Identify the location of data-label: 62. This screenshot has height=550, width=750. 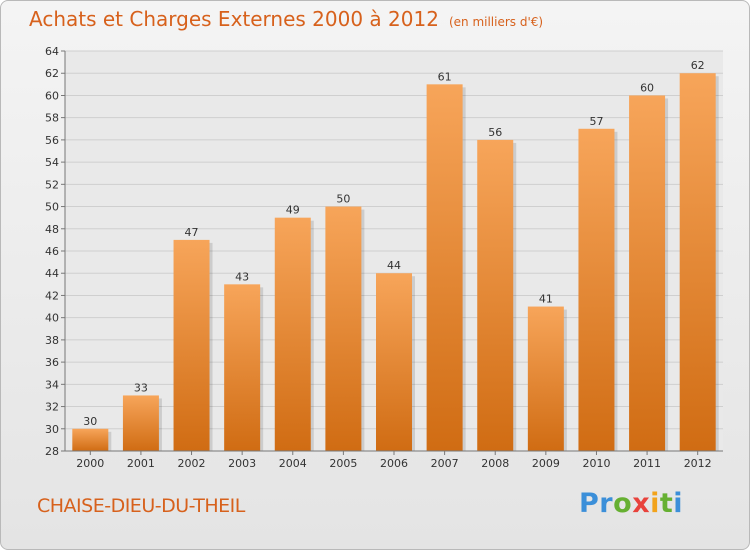
(698, 65).